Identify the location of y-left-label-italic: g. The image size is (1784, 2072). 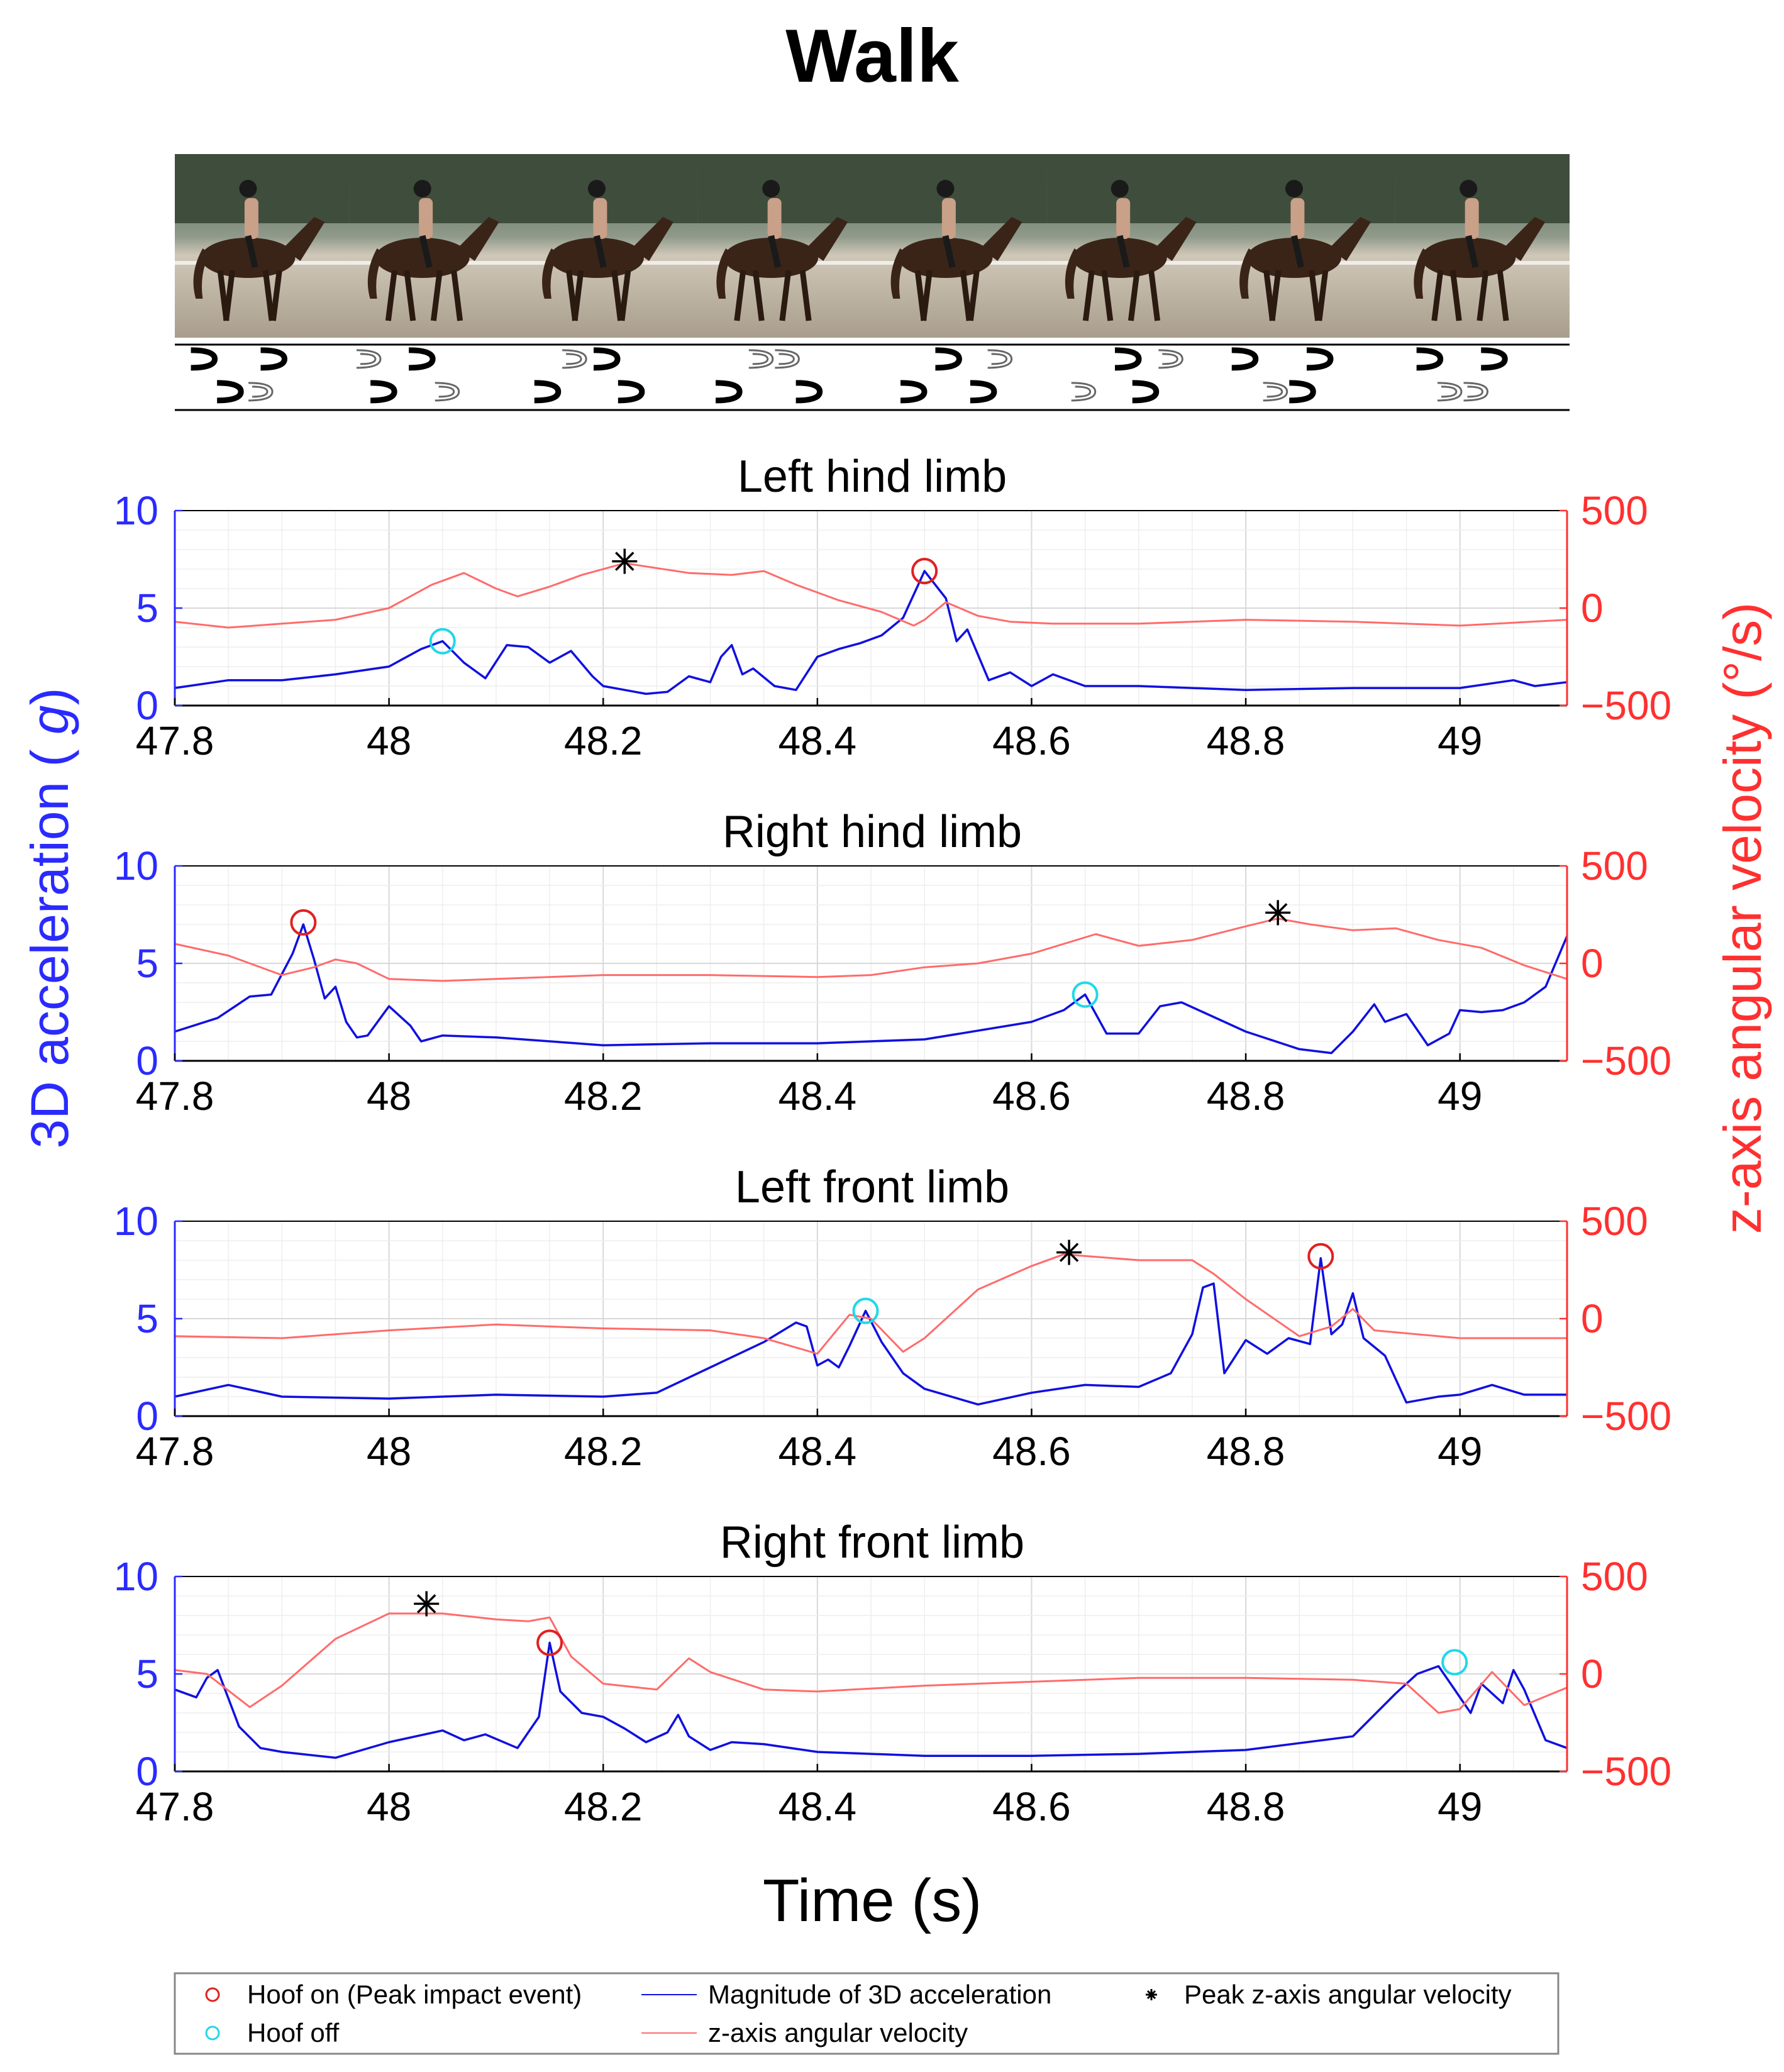
(49, 719).